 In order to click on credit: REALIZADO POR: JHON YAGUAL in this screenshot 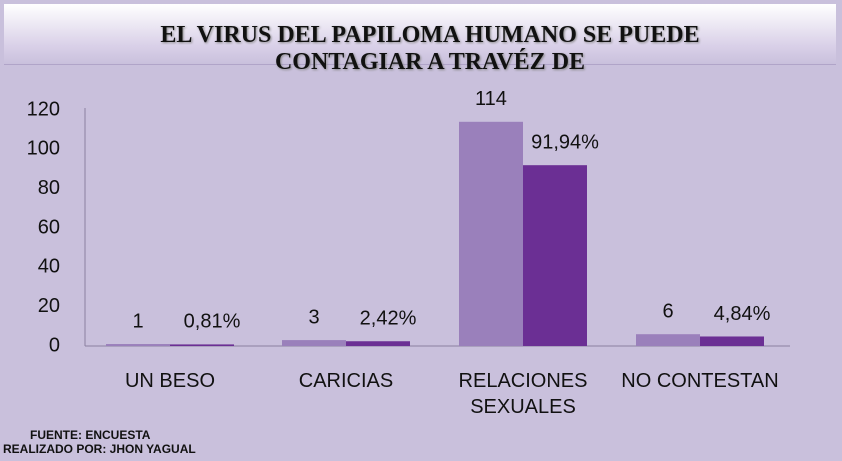, I will do `click(99, 449)`.